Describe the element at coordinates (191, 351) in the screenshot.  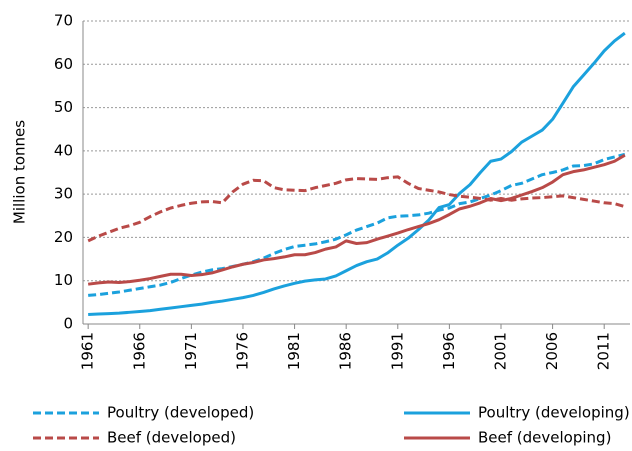
I see `x-tick-label: 1971` at that location.